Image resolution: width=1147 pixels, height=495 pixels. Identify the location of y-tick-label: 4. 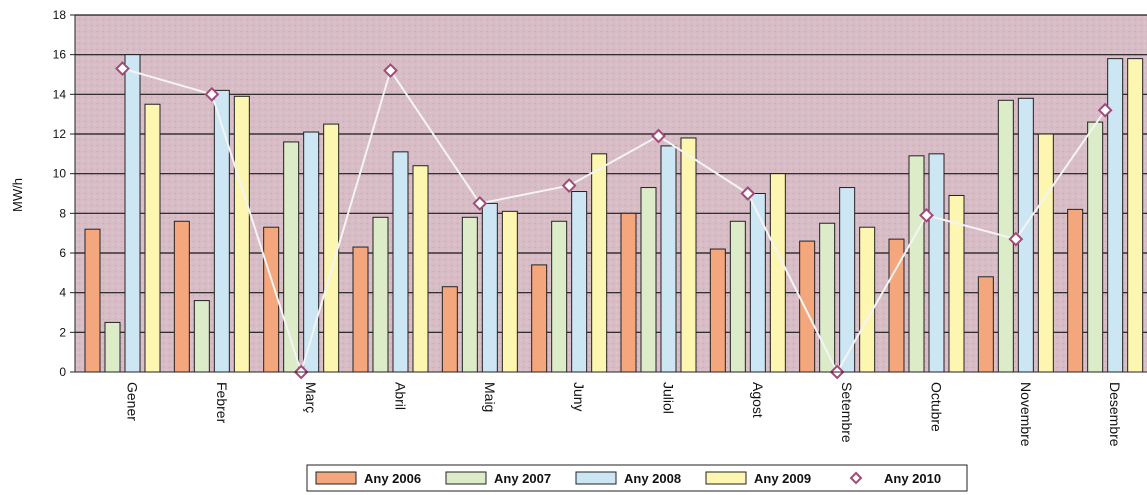
(62, 293).